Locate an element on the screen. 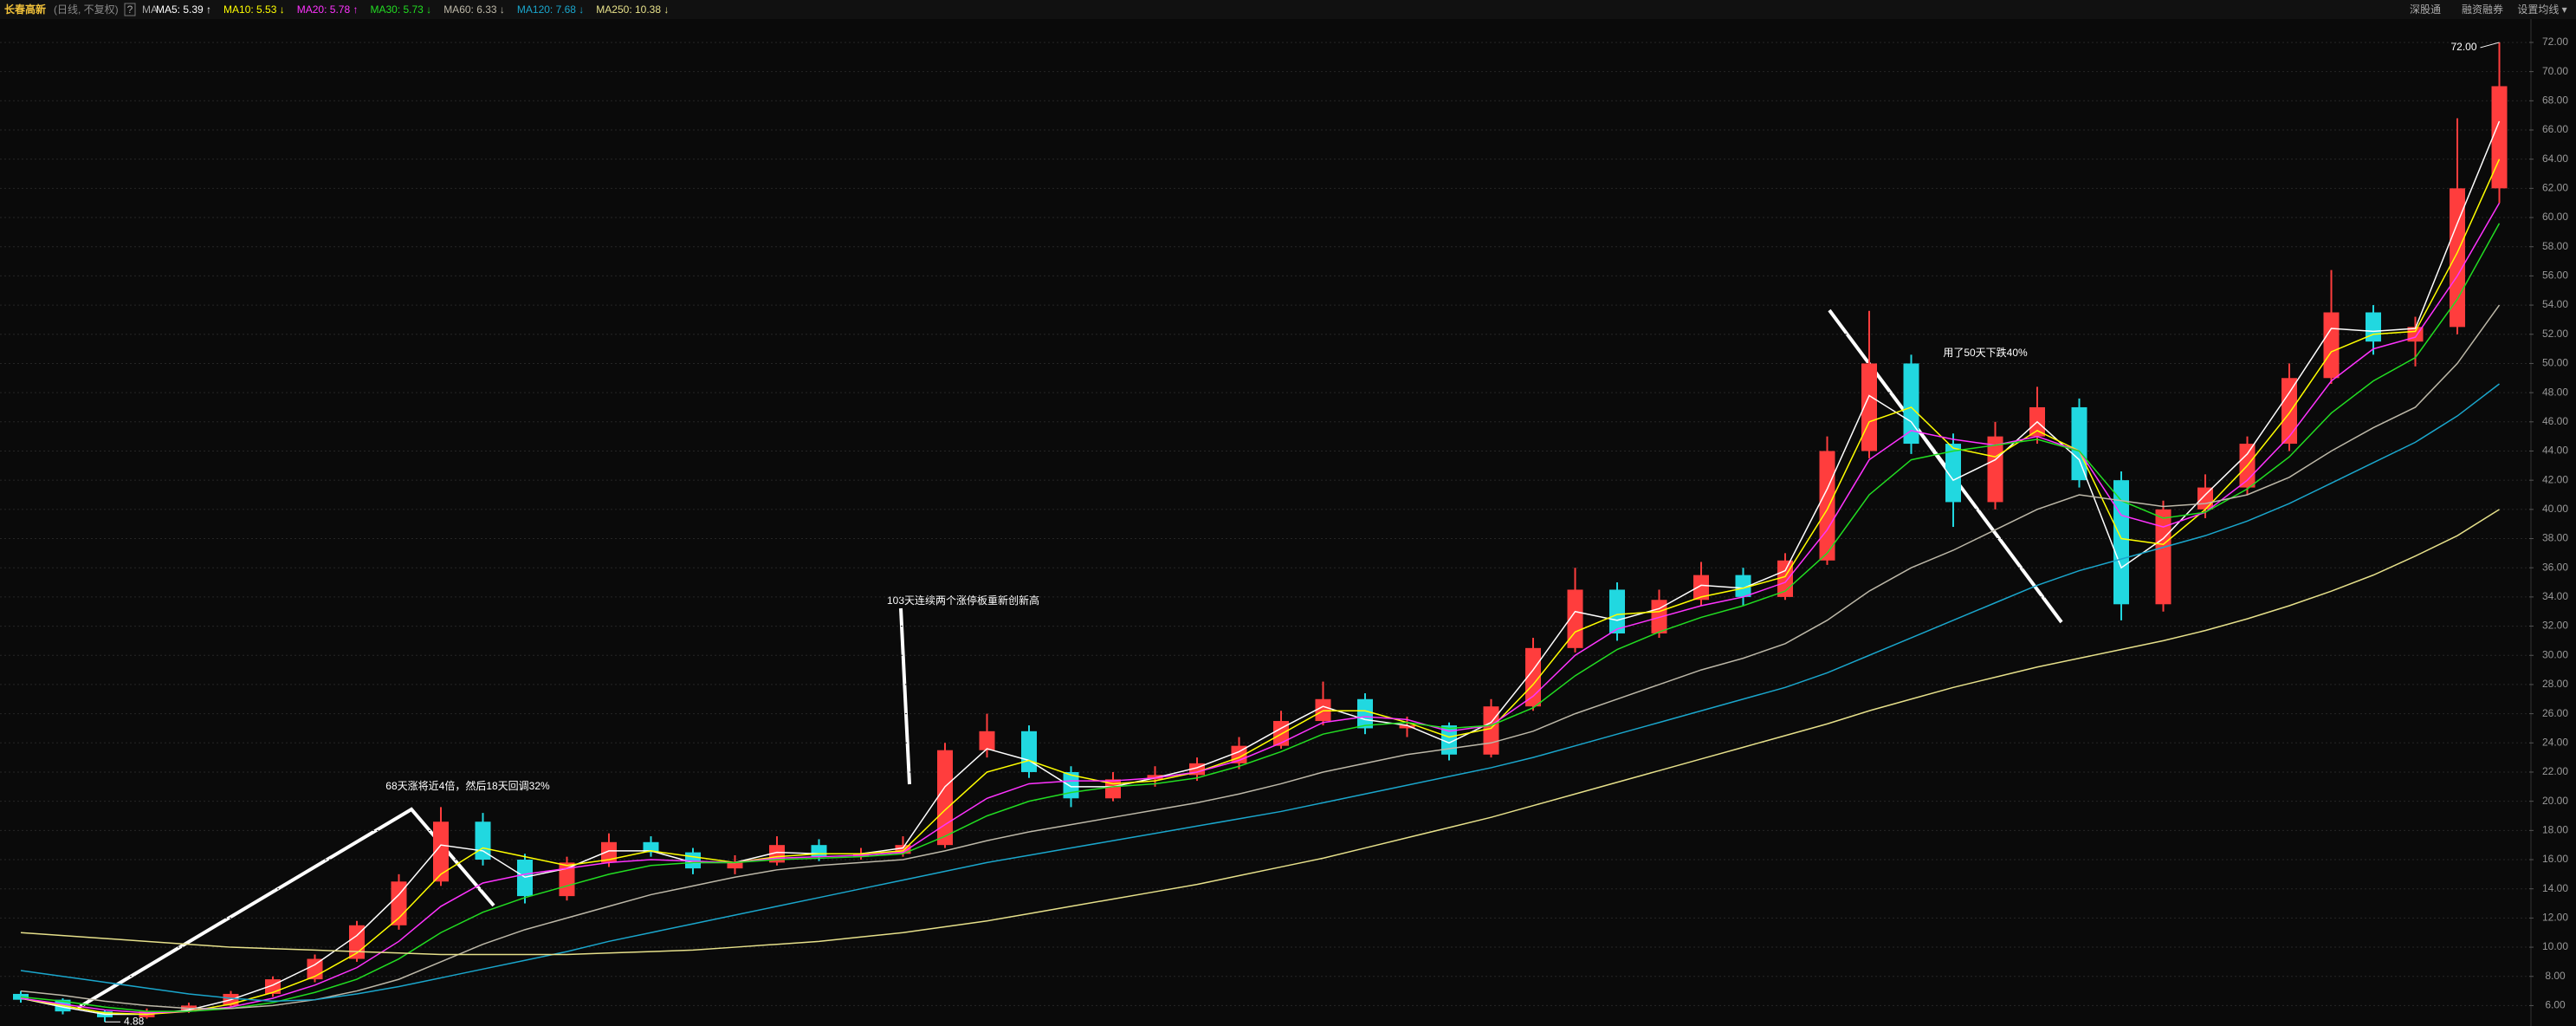  y-tick-label: 52.00 is located at coordinates (2555, 334).